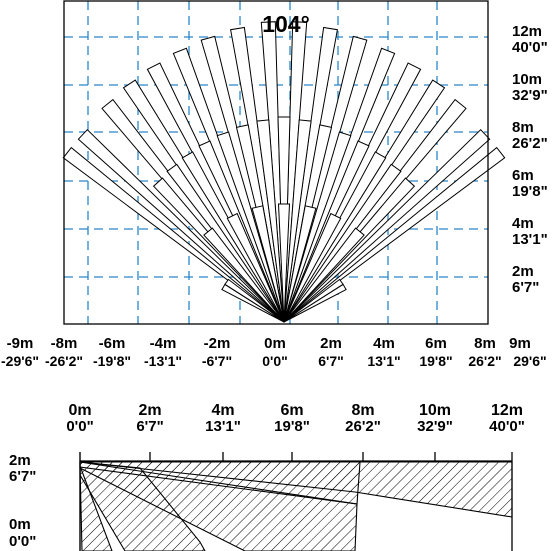  I want to click on right-label-ft: 26'2", so click(530, 143).